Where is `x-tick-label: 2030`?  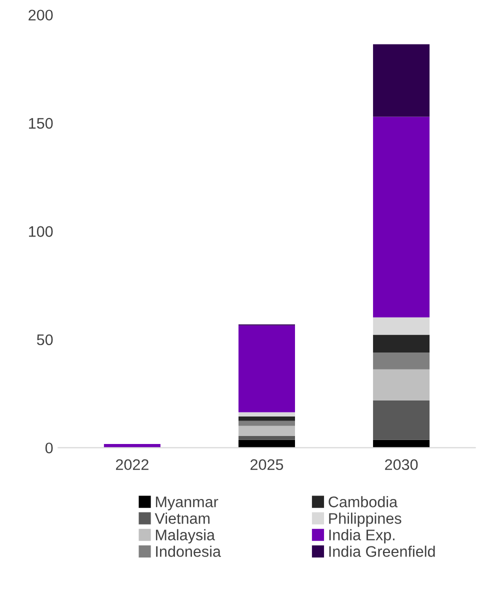
x-tick-label: 2030 is located at coordinates (401, 464).